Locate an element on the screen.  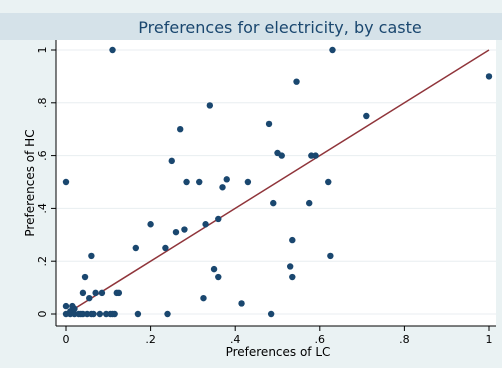
x-tick-label: .4 is located at coordinates (235, 339).